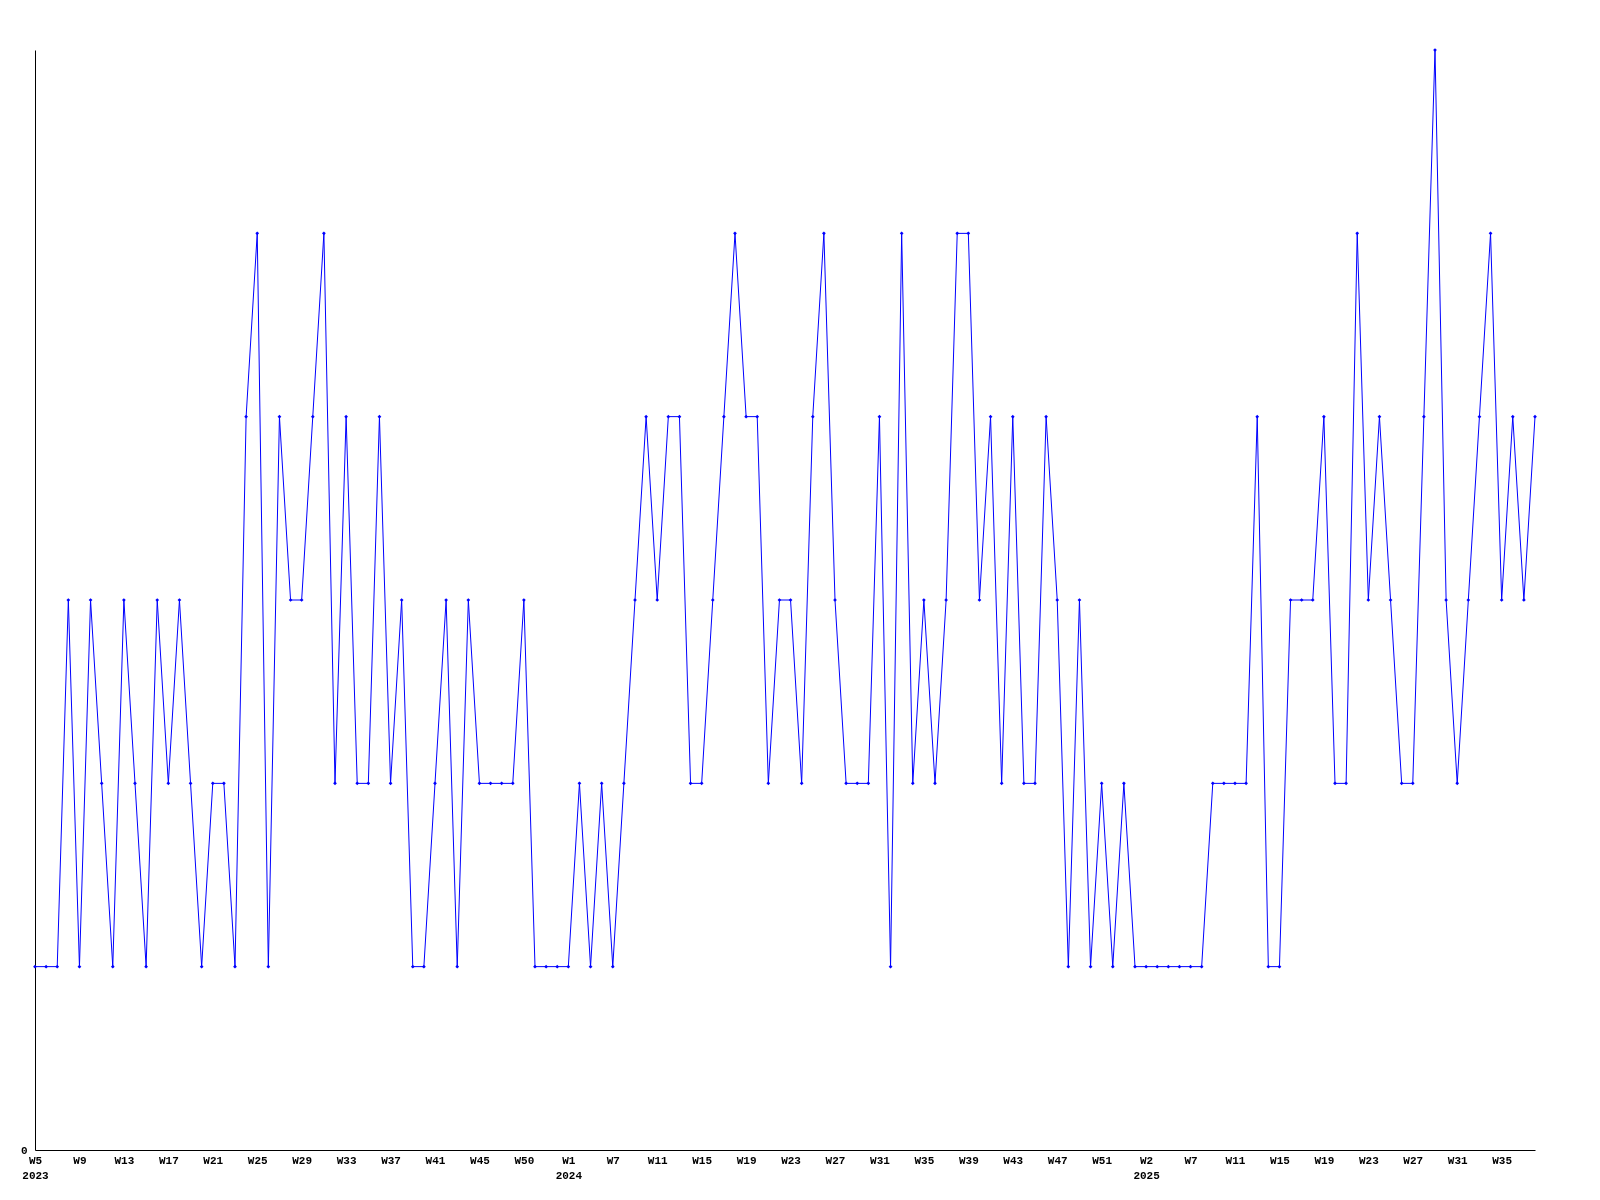  I want to click on x-tick-label: W5 2023, so click(36, 1168).